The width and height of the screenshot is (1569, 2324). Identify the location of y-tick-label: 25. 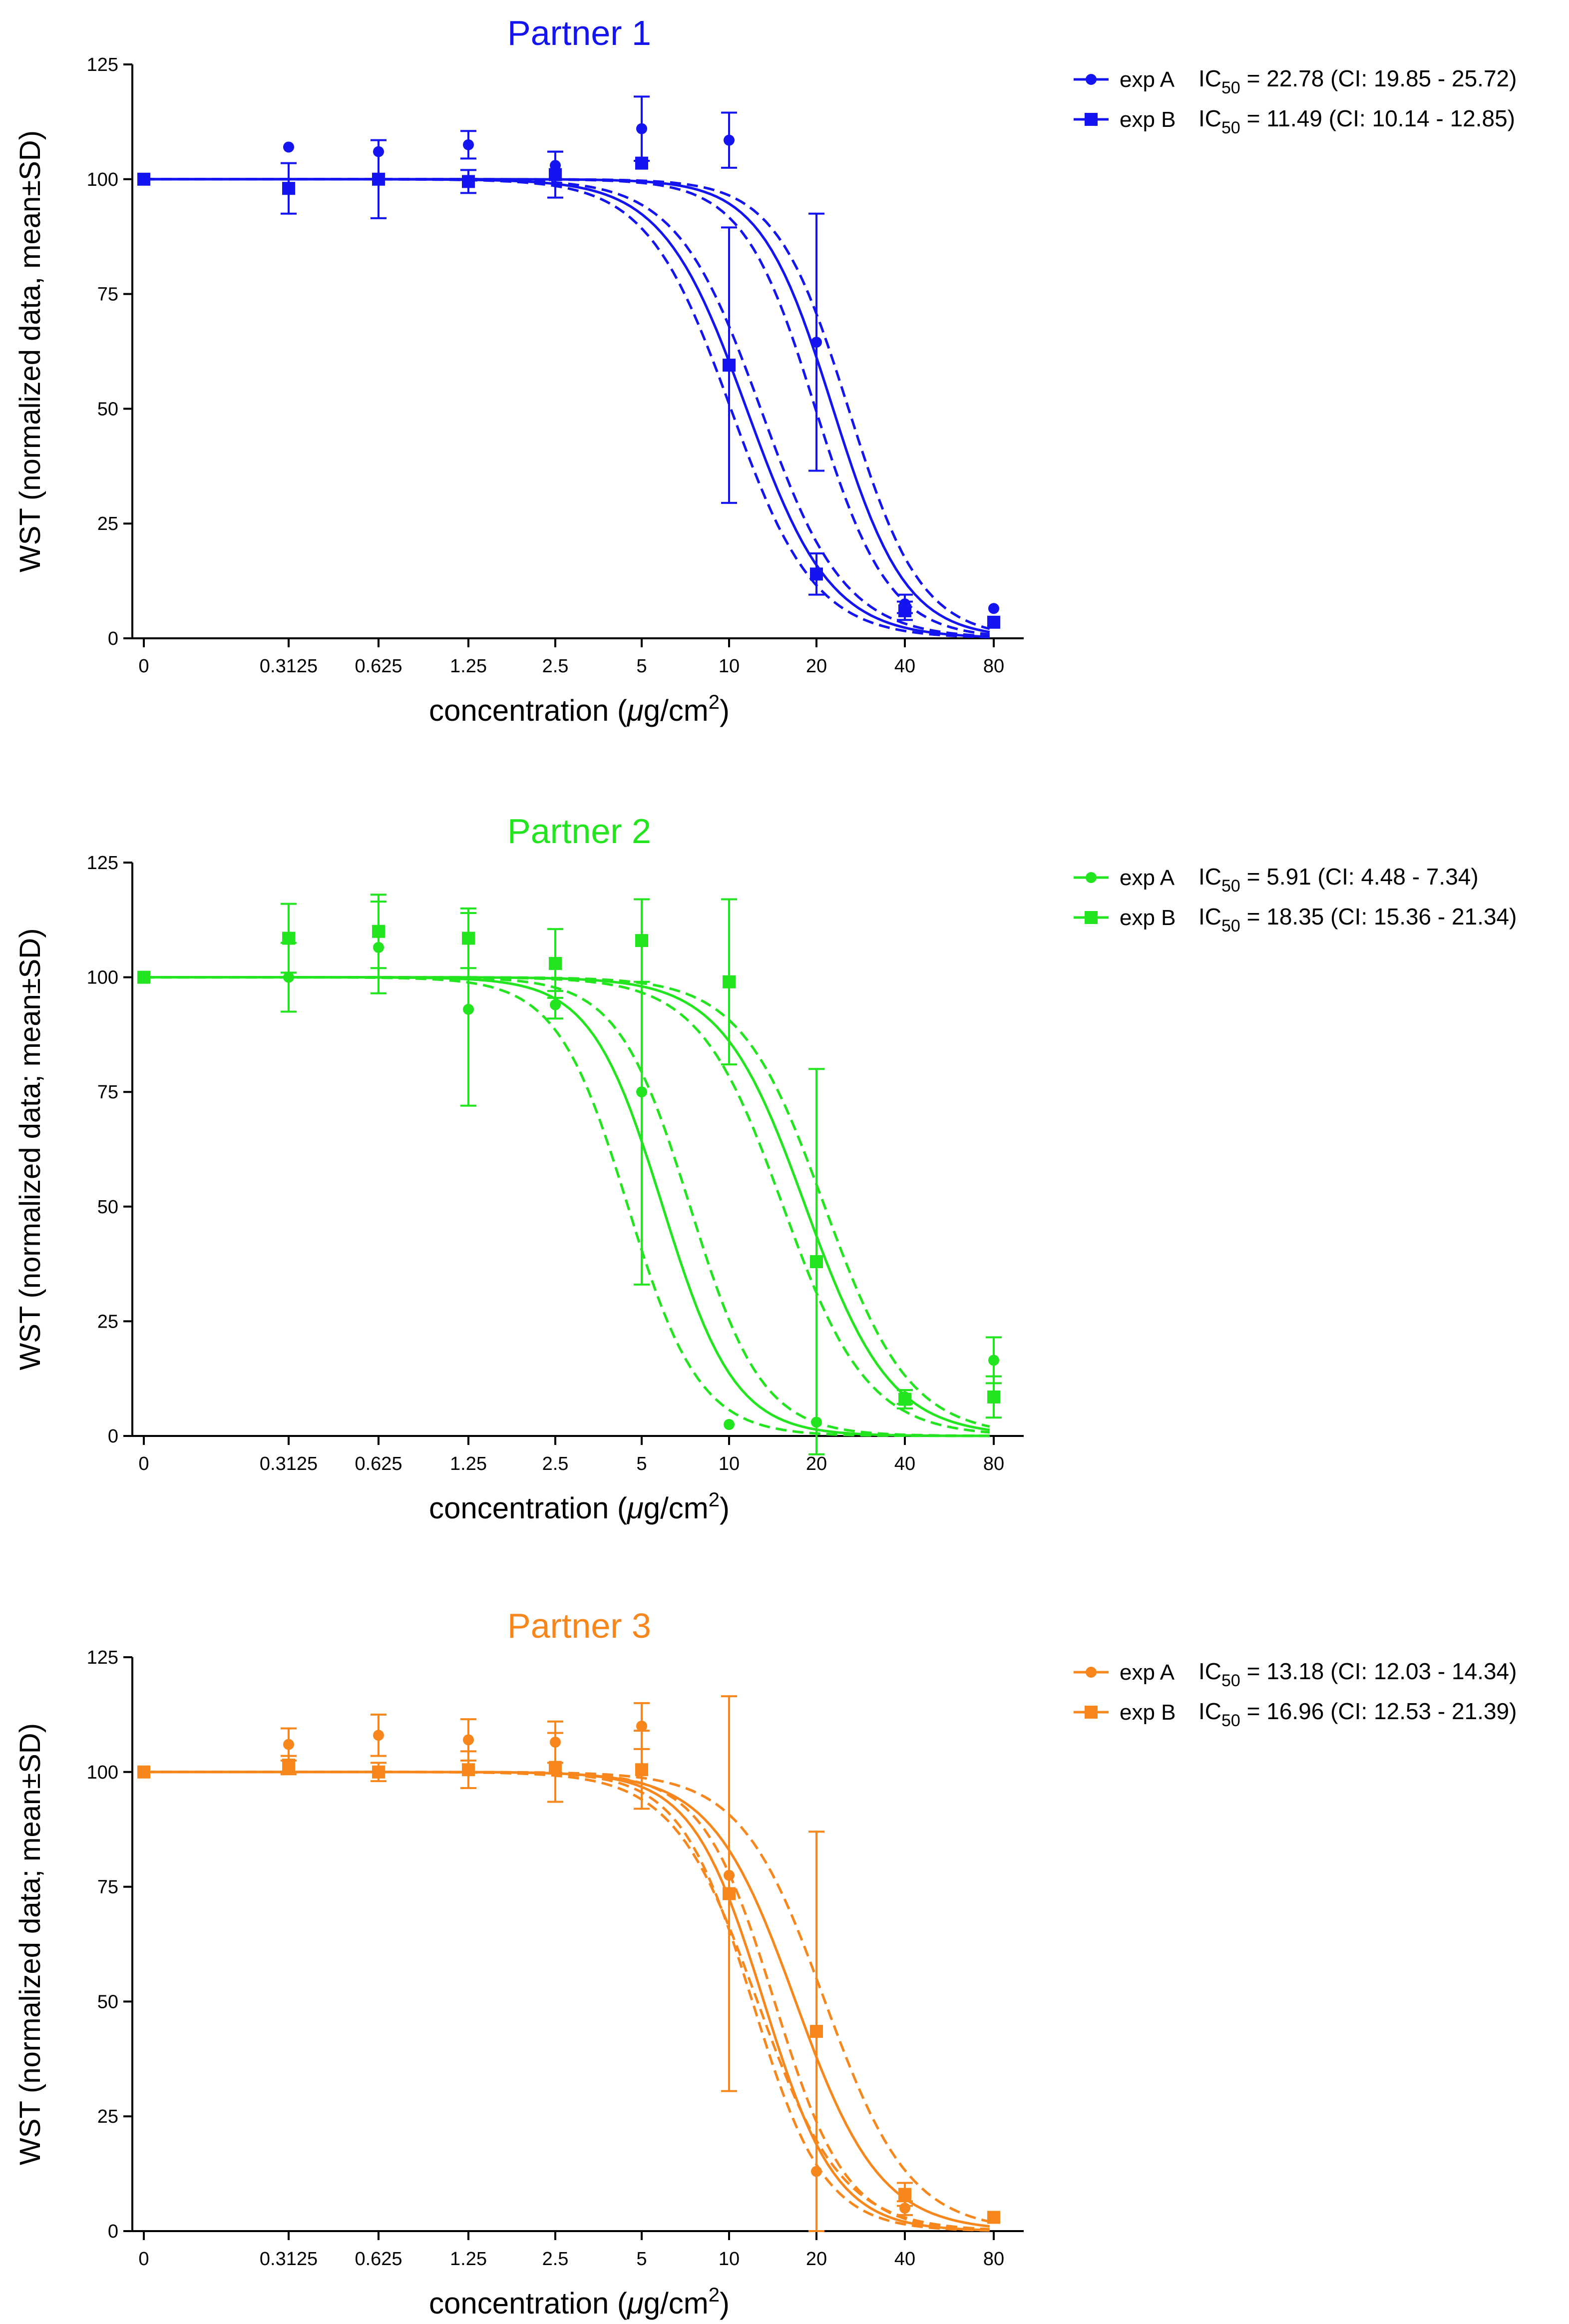
(107, 523).